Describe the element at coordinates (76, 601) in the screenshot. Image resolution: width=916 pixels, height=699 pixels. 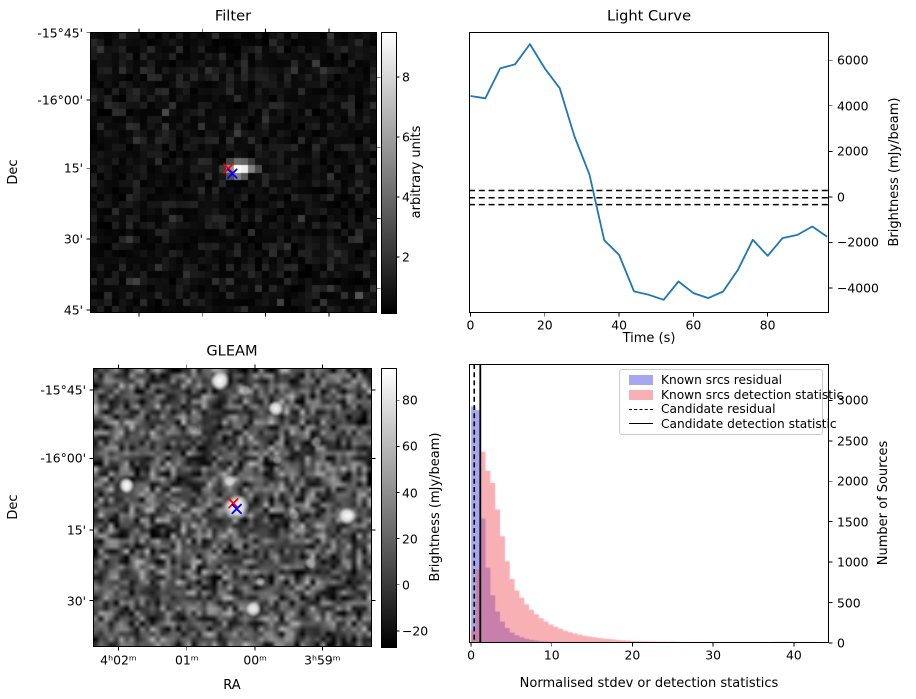
I see `gleam-ytick-label: 30'` at that location.